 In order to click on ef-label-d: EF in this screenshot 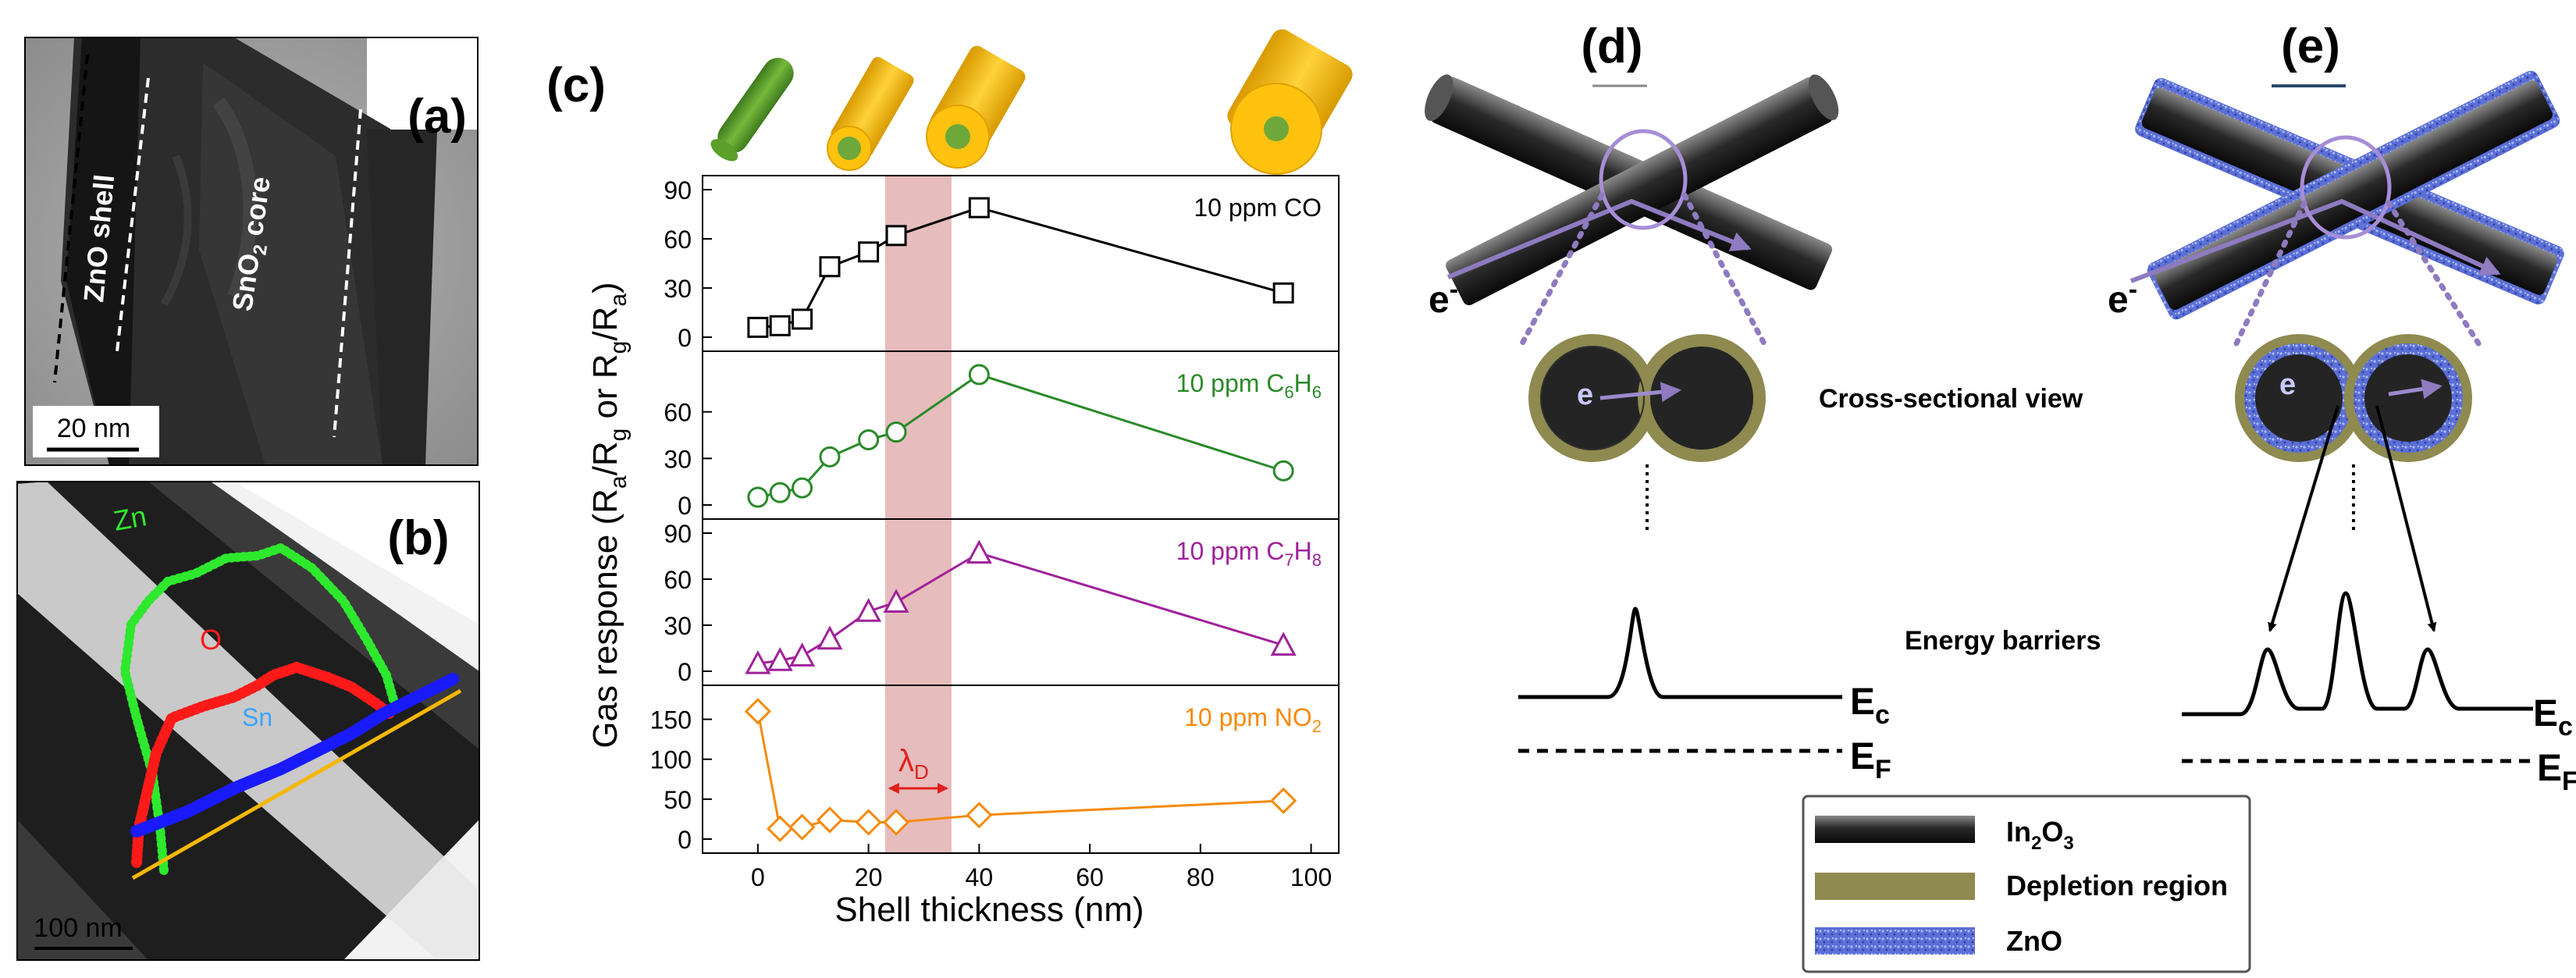, I will do `click(1870, 760)`.